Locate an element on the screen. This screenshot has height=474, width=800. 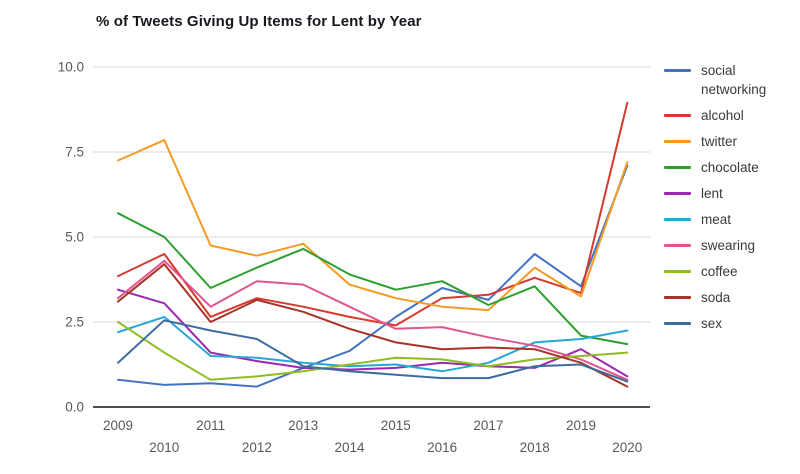
legend-label: twitter is located at coordinates (719, 141).